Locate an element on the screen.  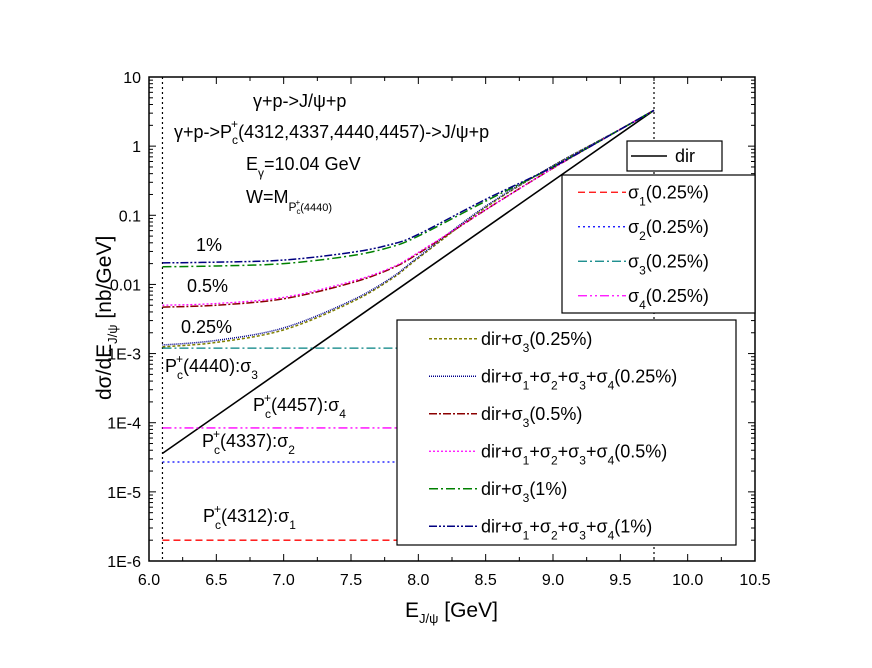
y-tick-label: 1 is located at coordinates (136, 147).